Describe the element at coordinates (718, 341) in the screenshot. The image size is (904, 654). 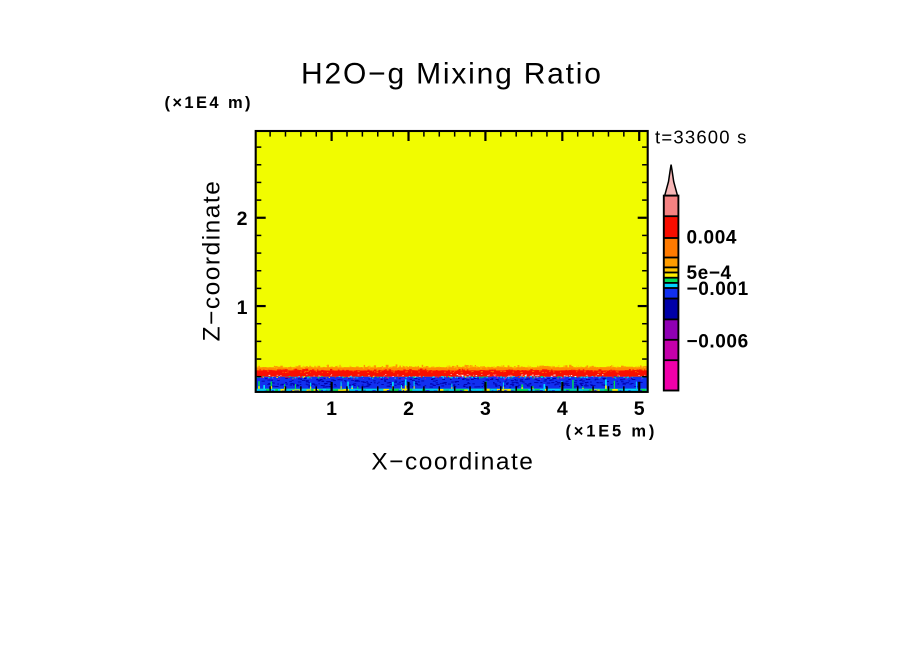
I see `svg-text: −0.006` at that location.